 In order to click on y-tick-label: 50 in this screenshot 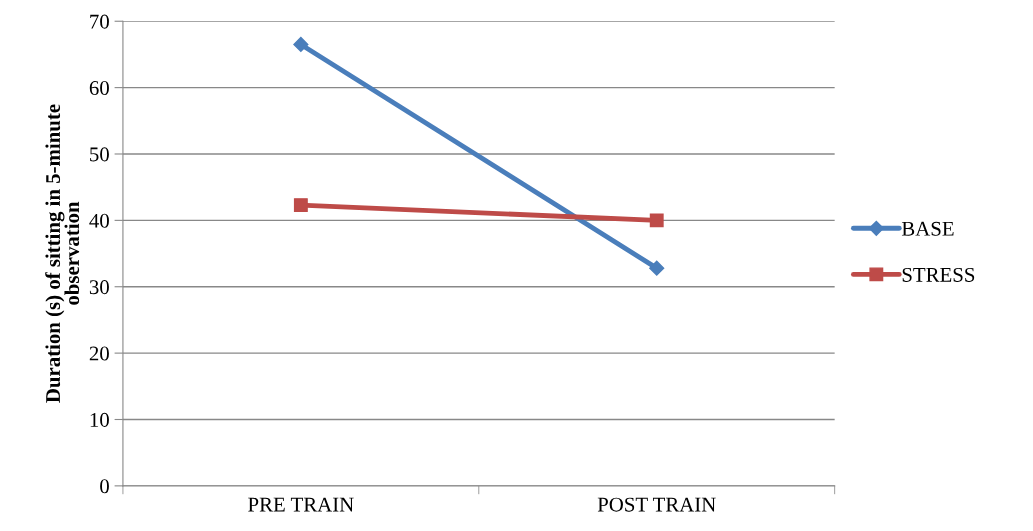, I will do `click(99, 154)`.